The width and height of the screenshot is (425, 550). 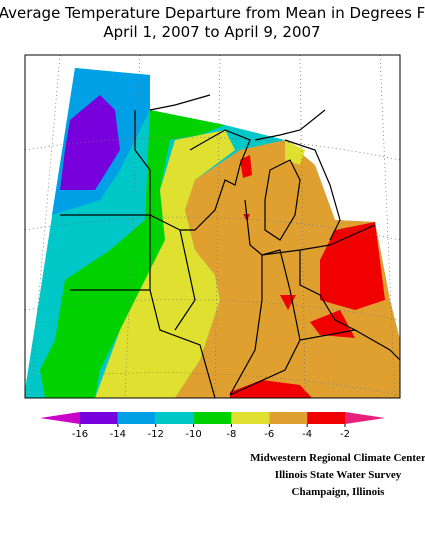 What do you see at coordinates (295, 152) in the screenshot?
I see `region-yellow` at bounding box center [295, 152].